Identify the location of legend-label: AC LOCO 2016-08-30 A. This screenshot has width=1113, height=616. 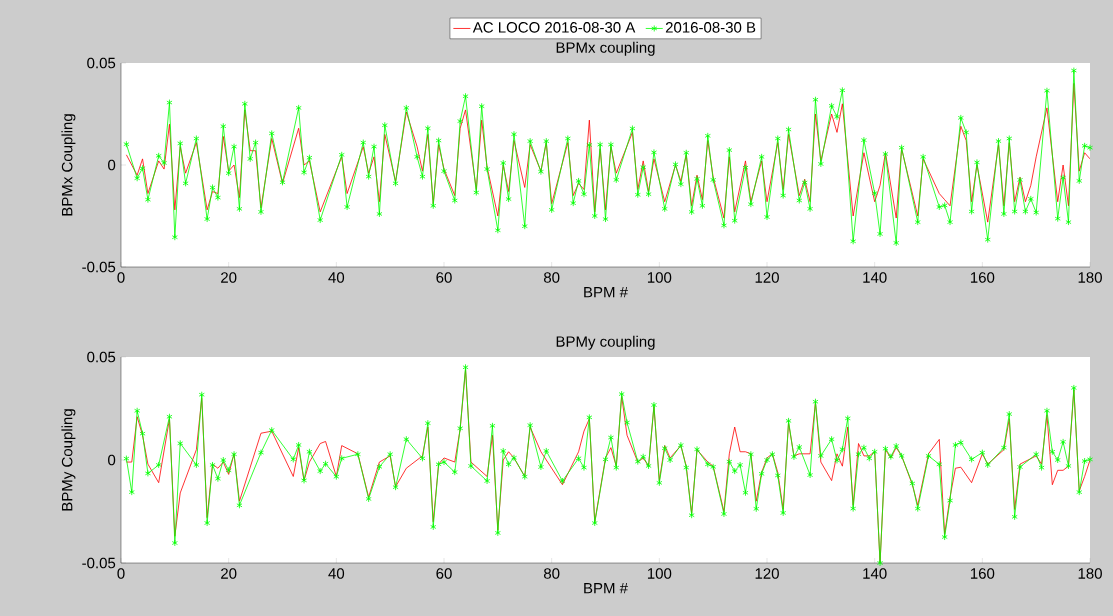
(554, 27).